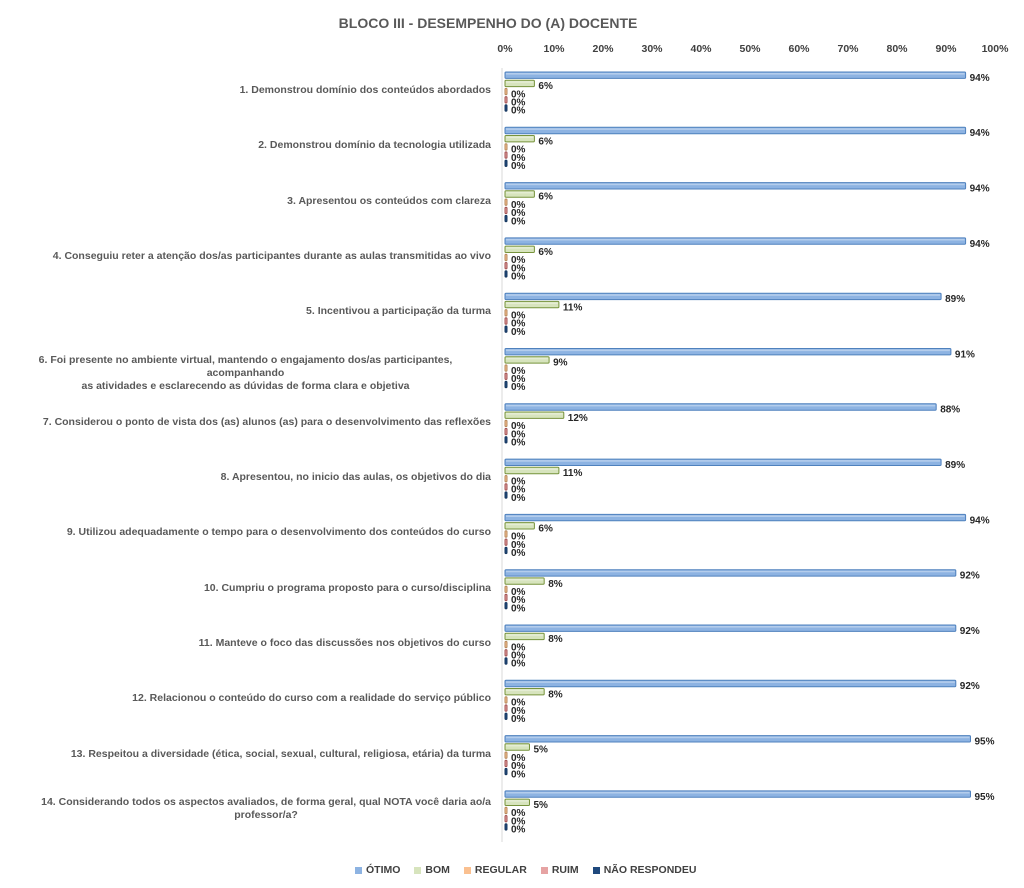 Image resolution: width=1024 pixels, height=888 pixels. Describe the element at coordinates (996, 49) in the screenshot. I see `x-tick-label: 100%` at that location.